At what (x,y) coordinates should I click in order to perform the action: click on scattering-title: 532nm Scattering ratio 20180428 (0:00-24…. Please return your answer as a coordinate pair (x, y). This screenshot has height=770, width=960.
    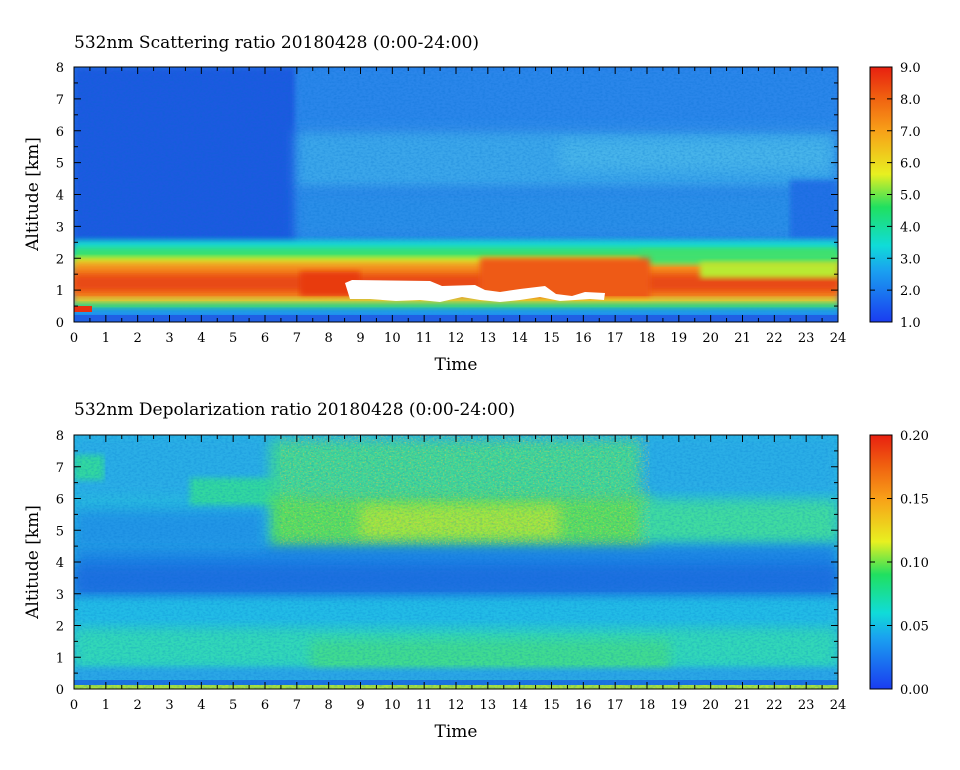
    Looking at the image, I should click on (276, 43).